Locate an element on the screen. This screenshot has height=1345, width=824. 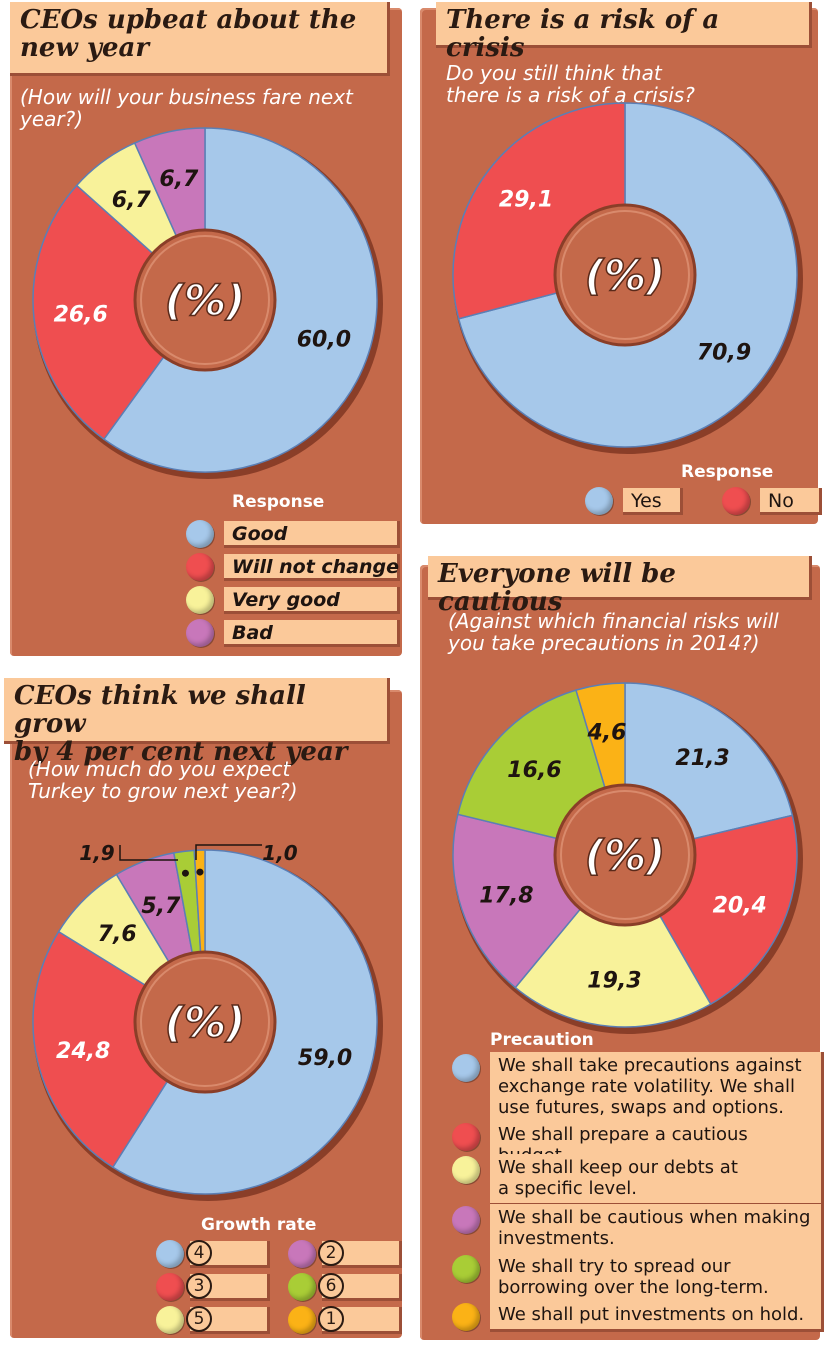
data-label: 20,4 is located at coordinates (740, 906).